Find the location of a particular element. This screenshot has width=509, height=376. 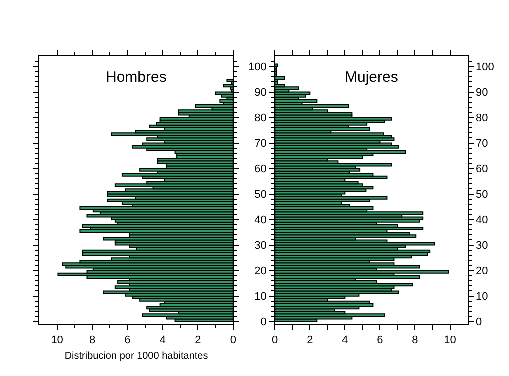

y2-tick-label: 100 is located at coordinates (485, 68).